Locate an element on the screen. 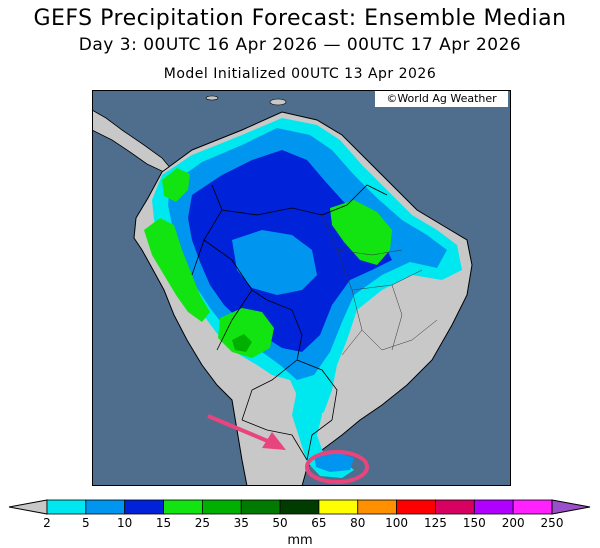 The image size is (600, 548). colorbar-tick-label: 25 is located at coordinates (202, 523).